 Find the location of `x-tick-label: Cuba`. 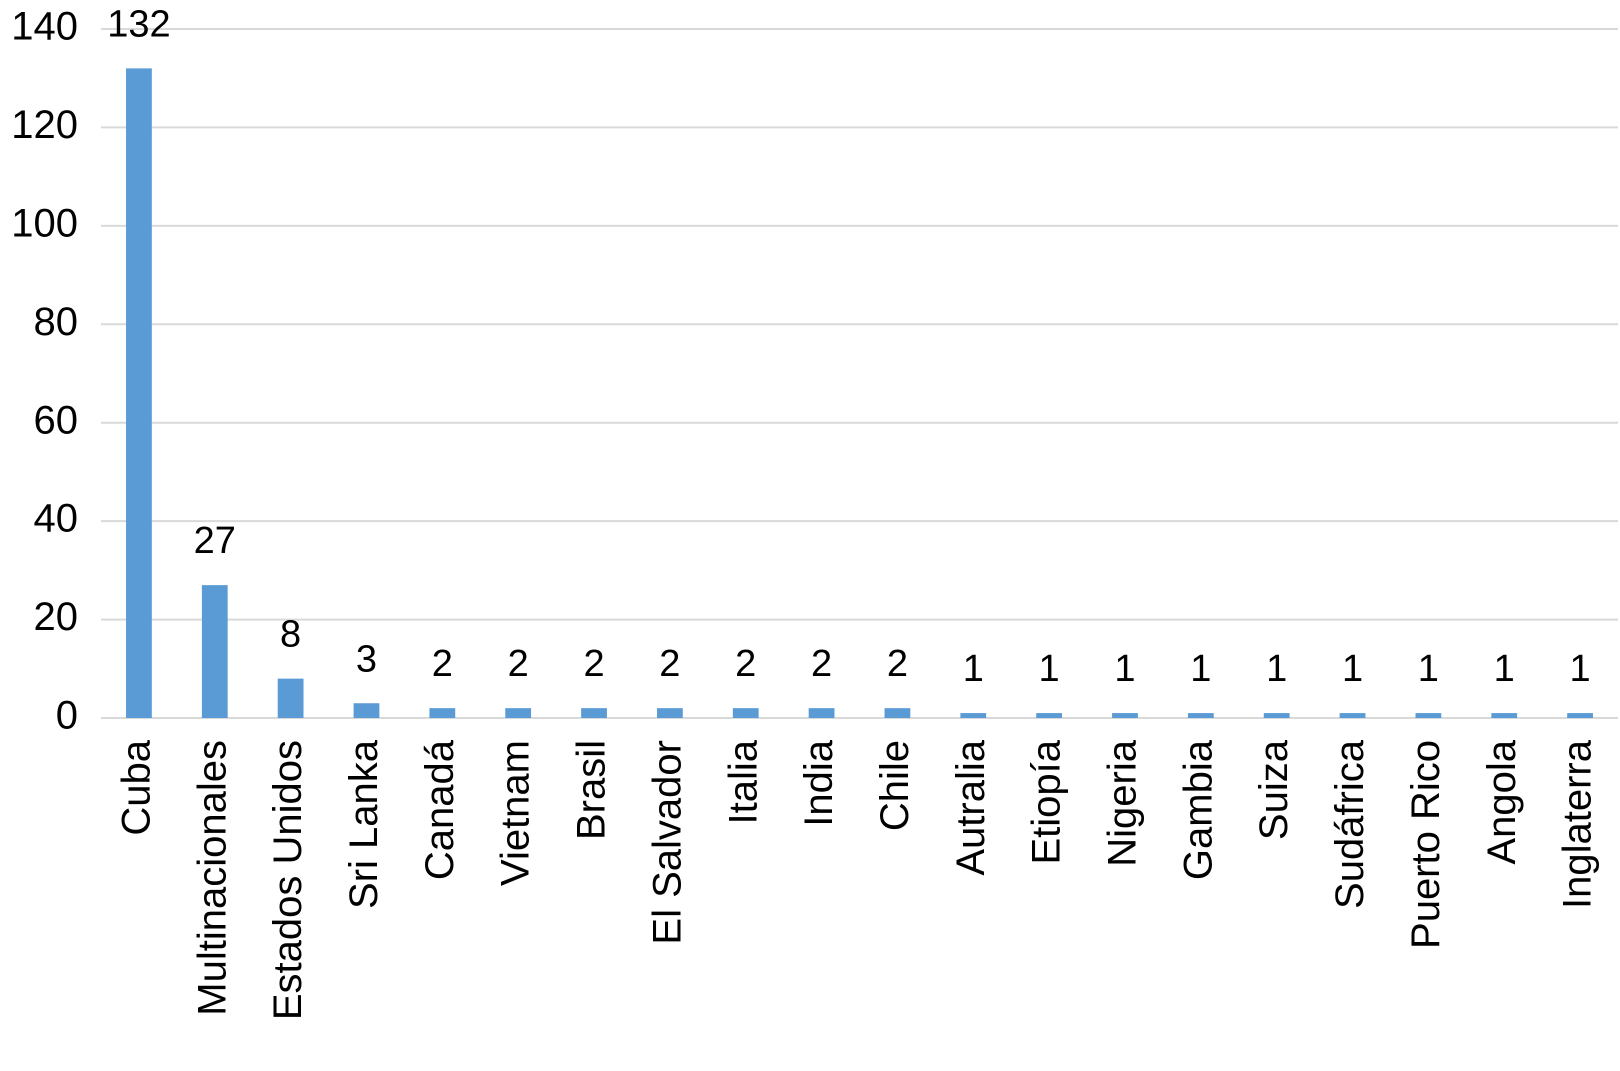

x-tick-label: Cuba is located at coordinates (136, 787).